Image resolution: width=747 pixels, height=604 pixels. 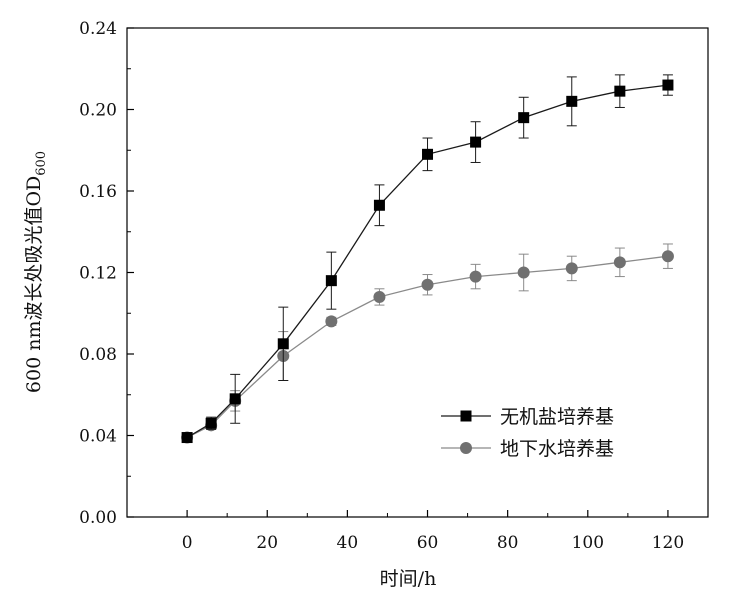 I want to click on y-tick-label: 0.00, so click(x=98, y=518).